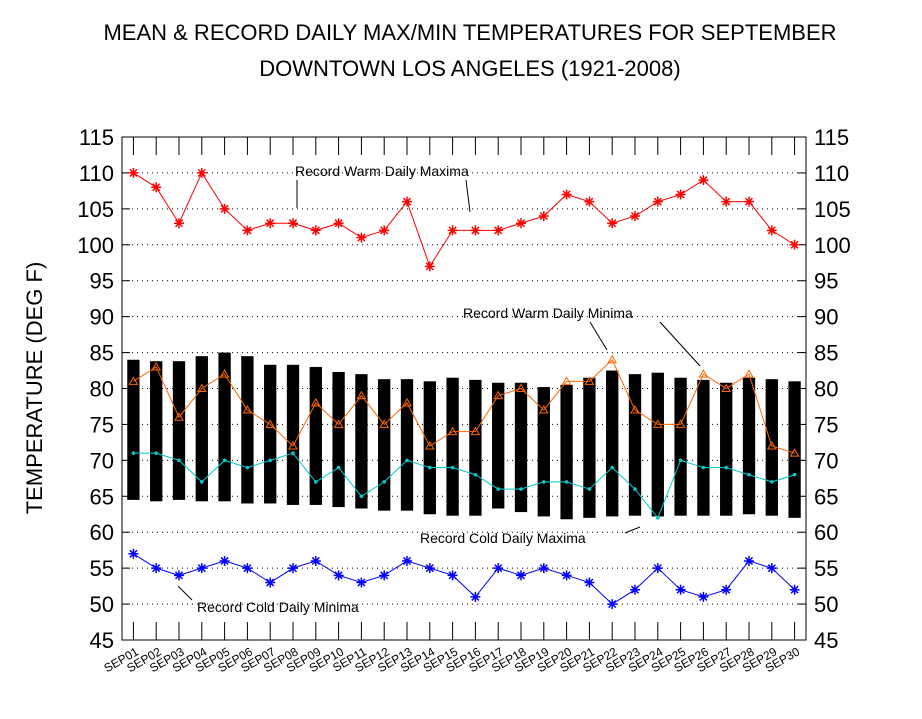  Describe the element at coordinates (826, 532) in the screenshot. I see `y-tick-label: 60` at that location.